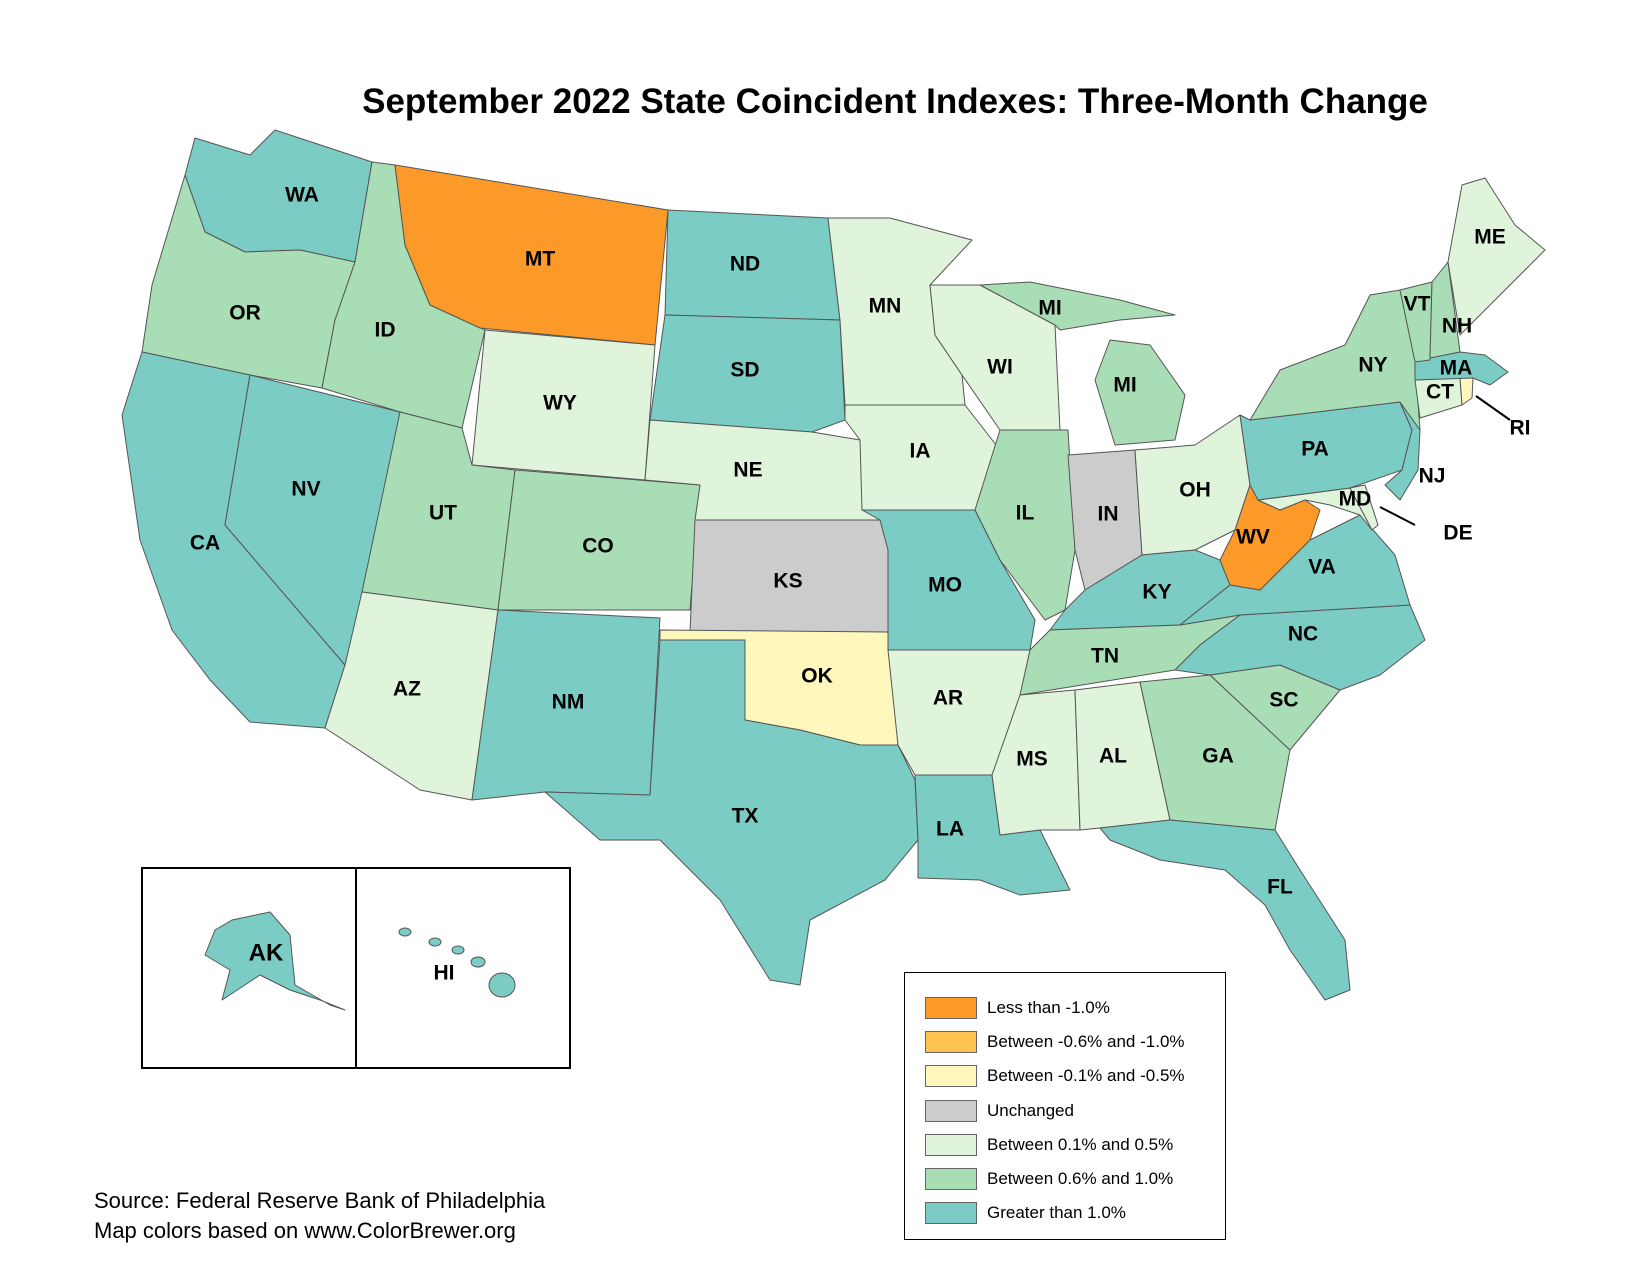 The width and height of the screenshot is (1650, 1275). What do you see at coordinates (1493, 408) in the screenshot?
I see `ri-leader-line` at bounding box center [1493, 408].